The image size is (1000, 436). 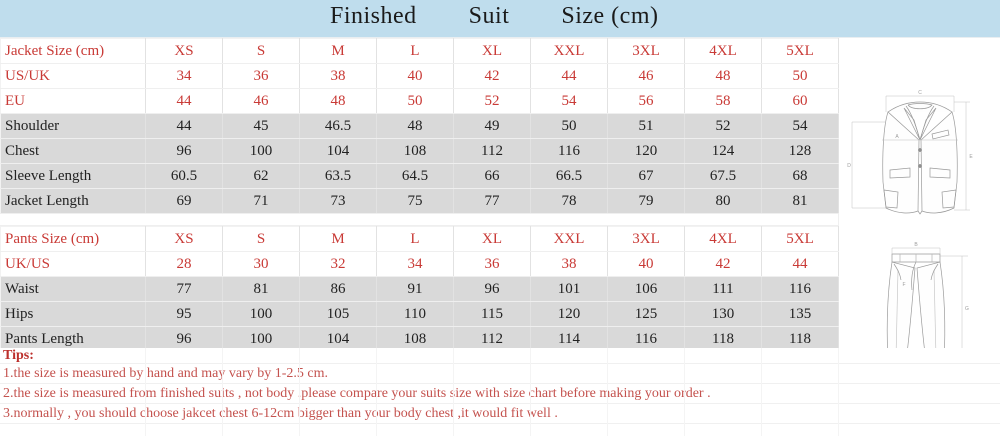 What do you see at coordinates (338, 289) in the screenshot?
I see `cell: 86` at bounding box center [338, 289].